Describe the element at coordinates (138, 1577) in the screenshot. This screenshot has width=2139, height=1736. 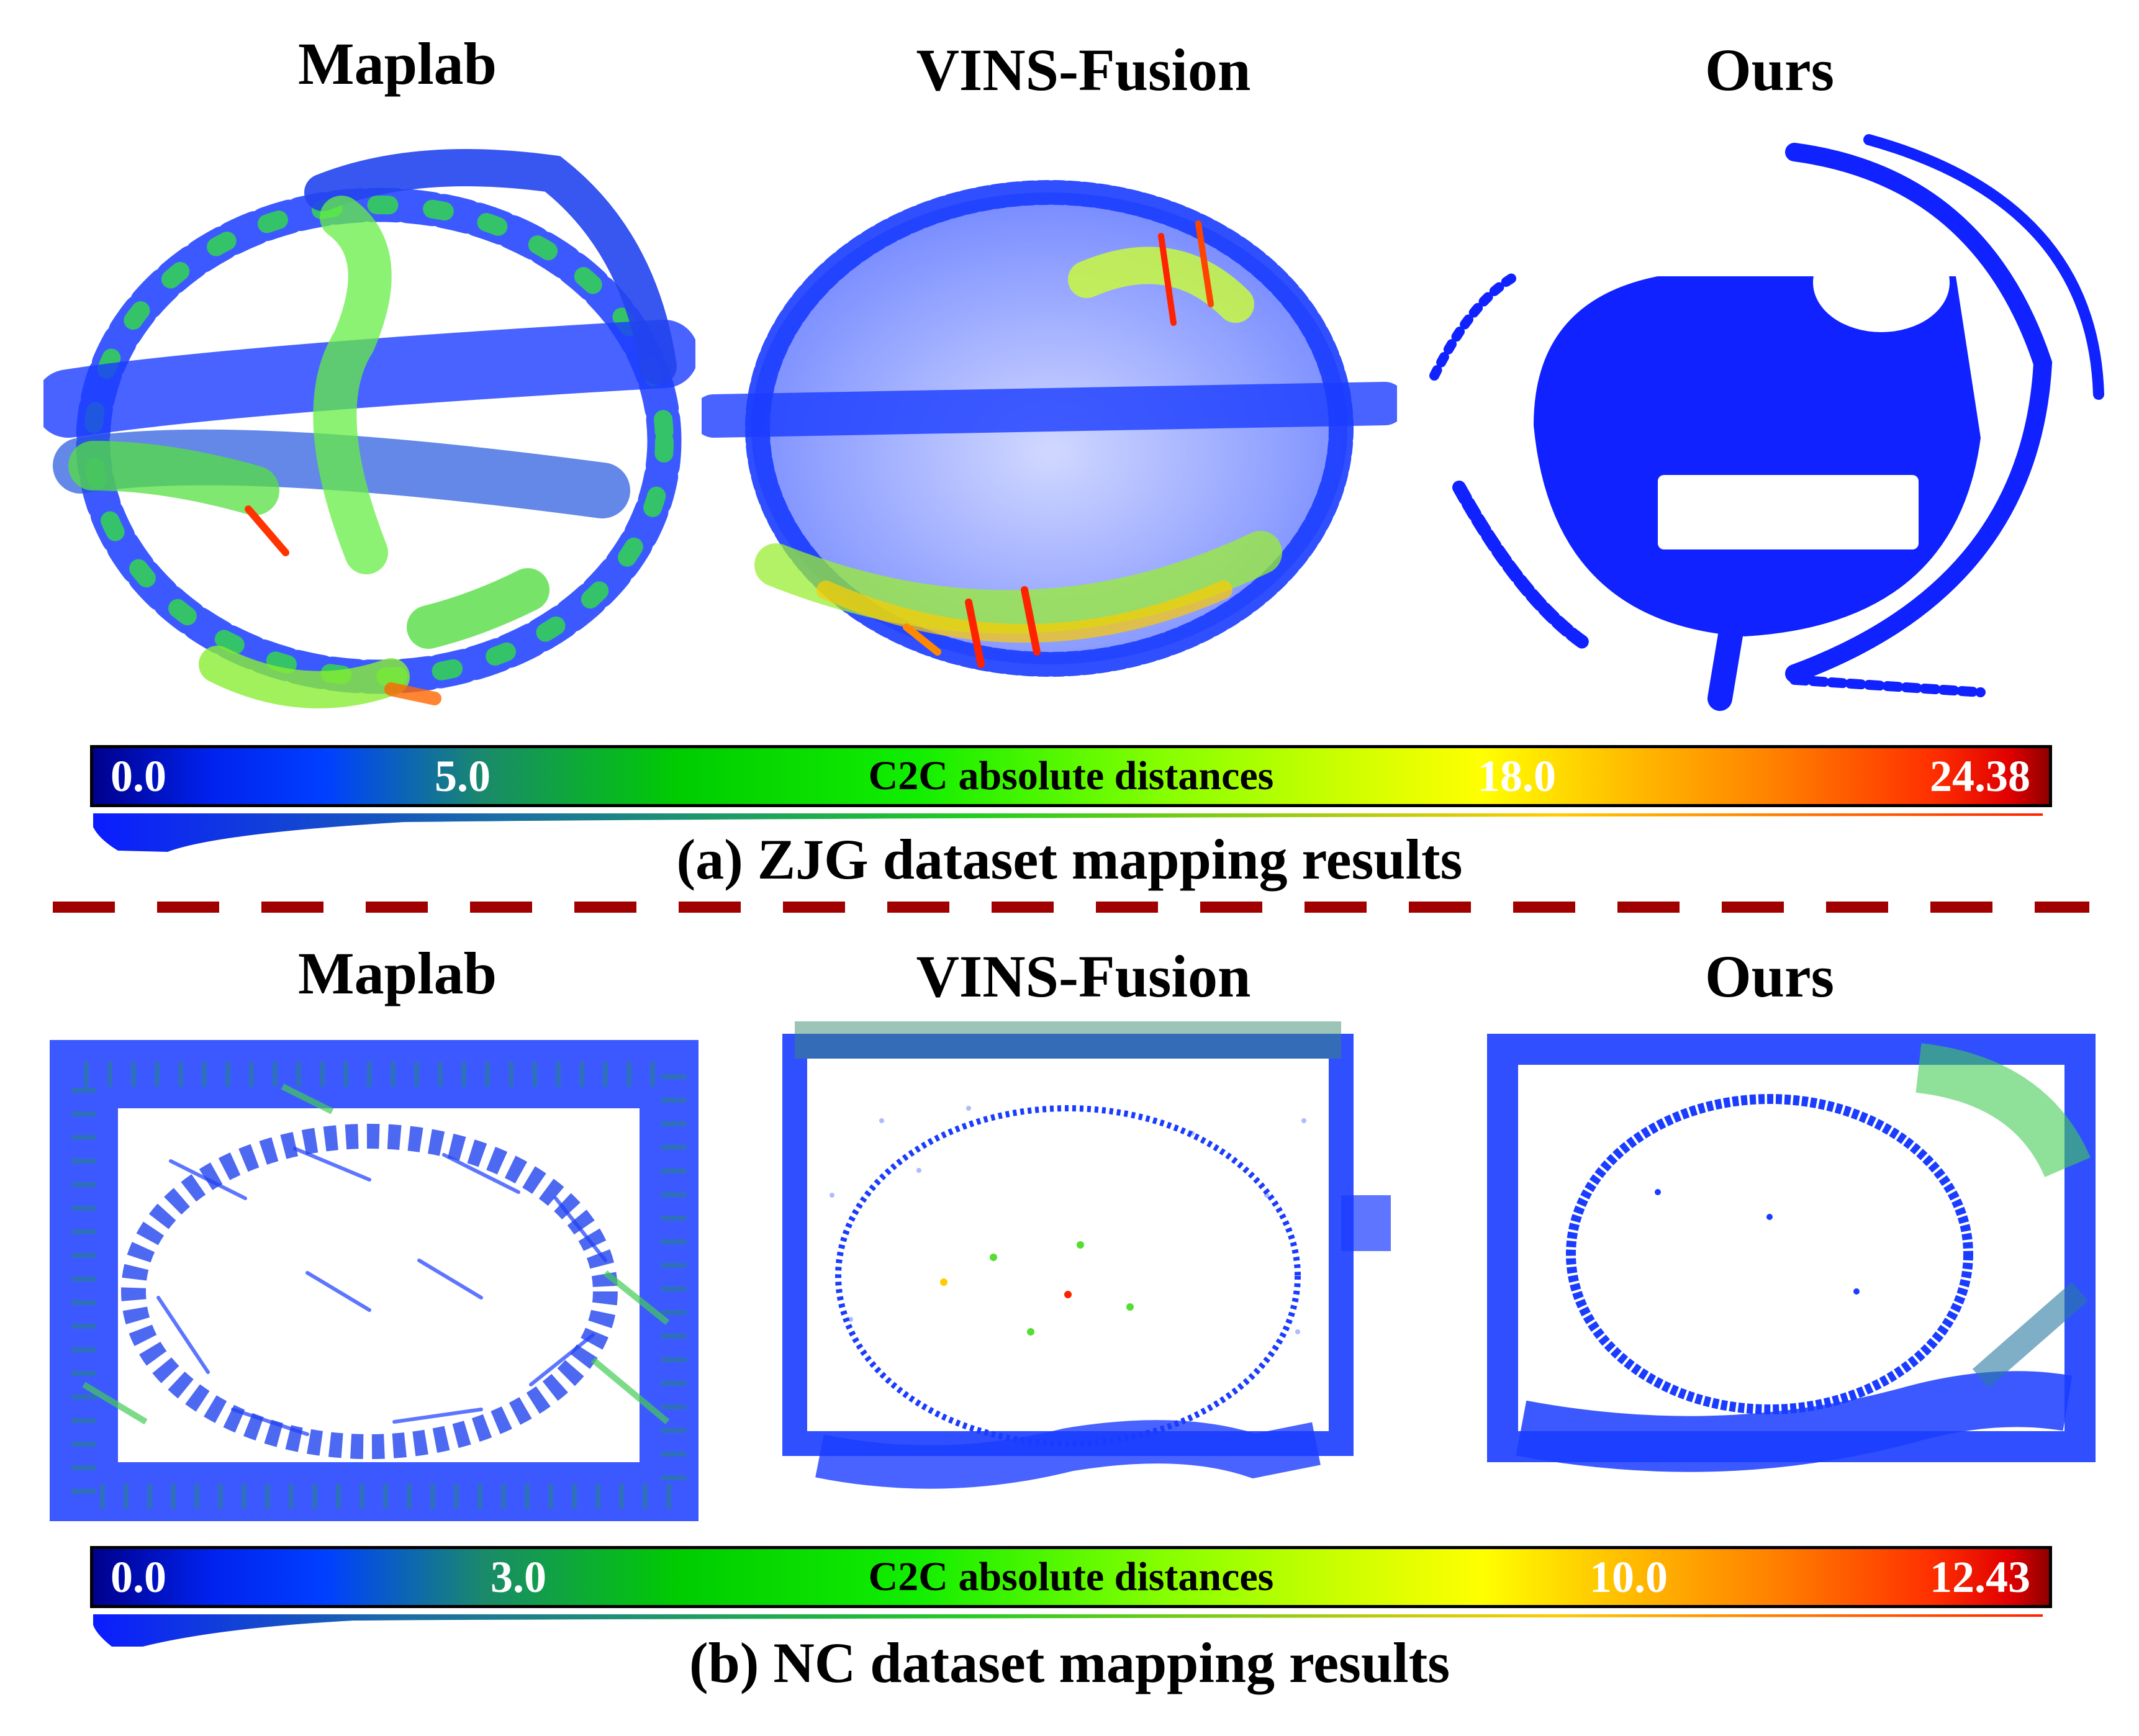
I see `colorbar-b-min-label: 0.0` at that location.